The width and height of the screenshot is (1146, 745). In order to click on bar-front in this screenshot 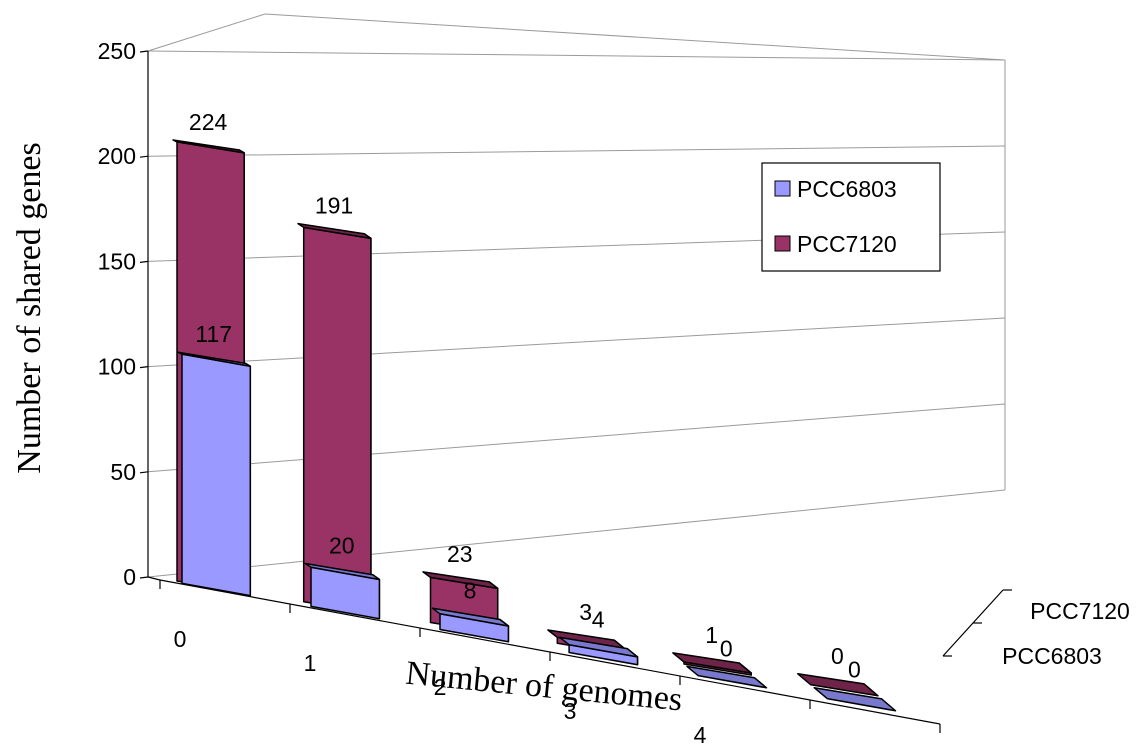, I will do `click(216, 475)`.